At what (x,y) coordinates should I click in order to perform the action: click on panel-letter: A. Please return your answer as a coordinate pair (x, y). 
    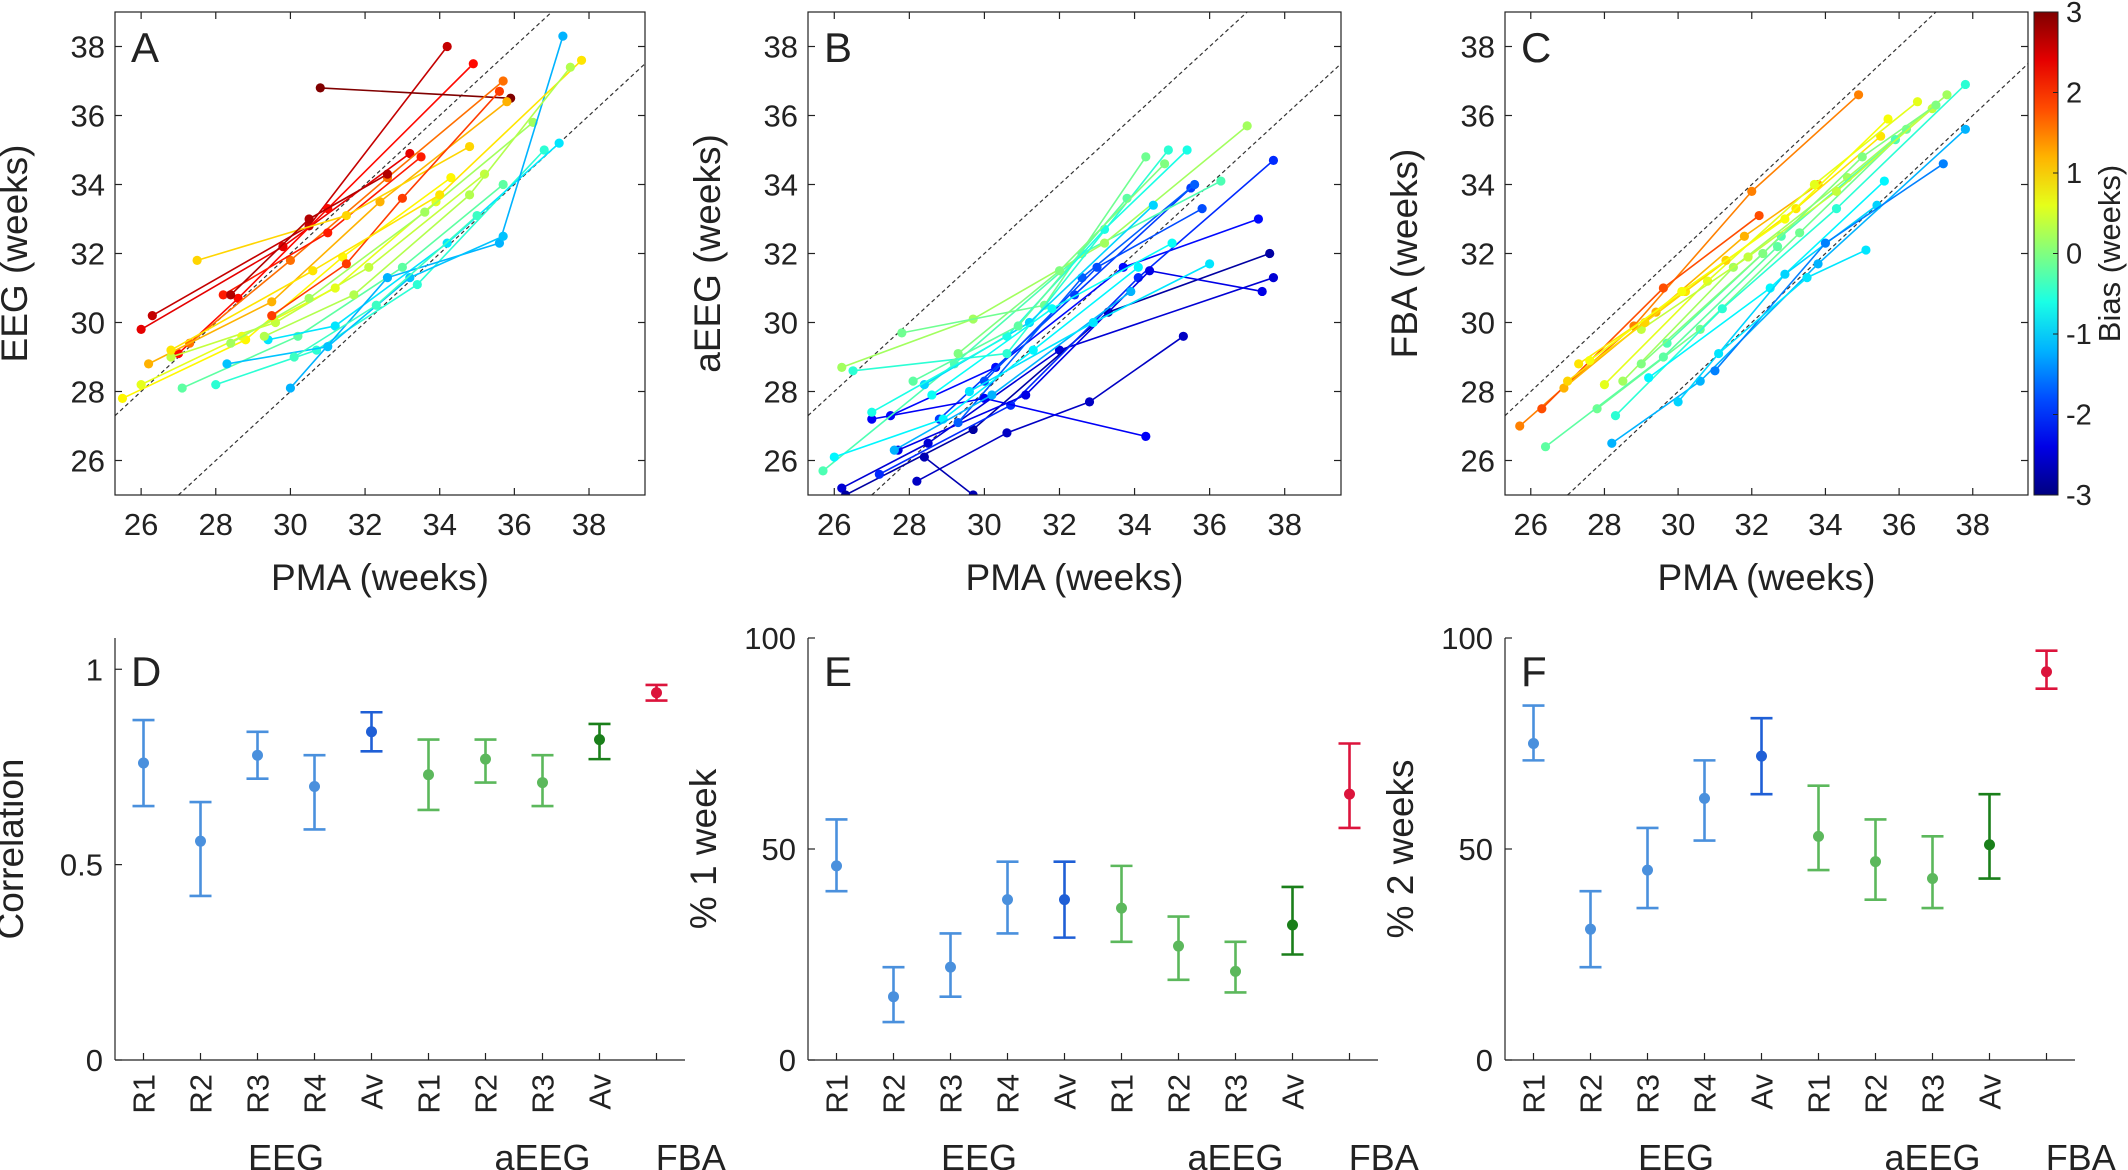
    Looking at the image, I should click on (145, 47).